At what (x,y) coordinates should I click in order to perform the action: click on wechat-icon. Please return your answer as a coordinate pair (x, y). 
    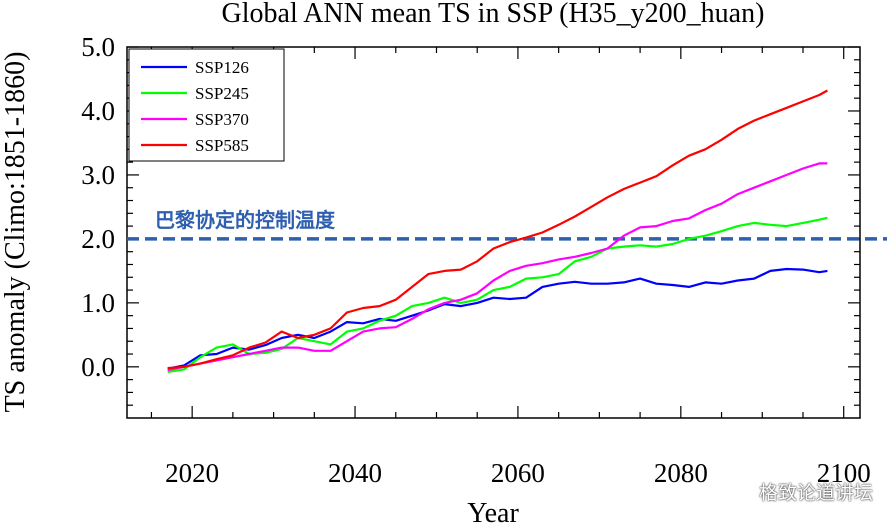
    Looking at the image, I should click on (738, 491).